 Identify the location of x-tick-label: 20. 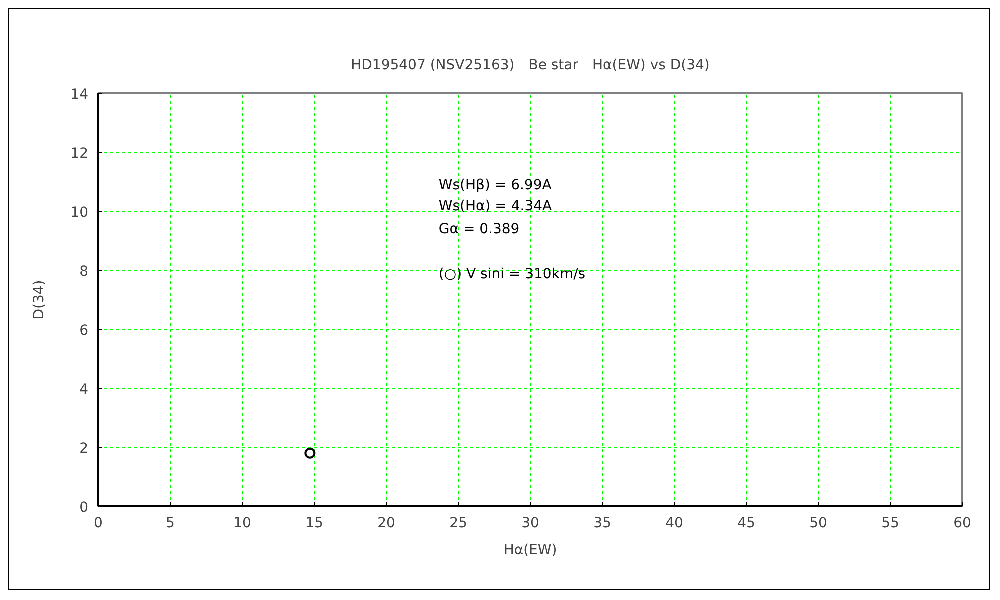
(387, 524).